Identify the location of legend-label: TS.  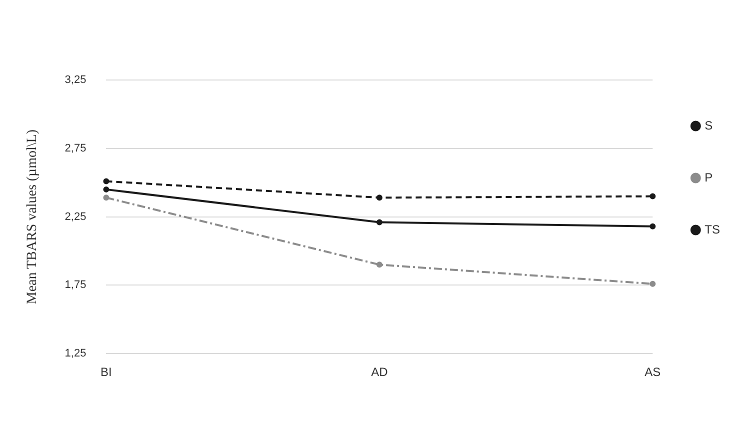
(712, 229).